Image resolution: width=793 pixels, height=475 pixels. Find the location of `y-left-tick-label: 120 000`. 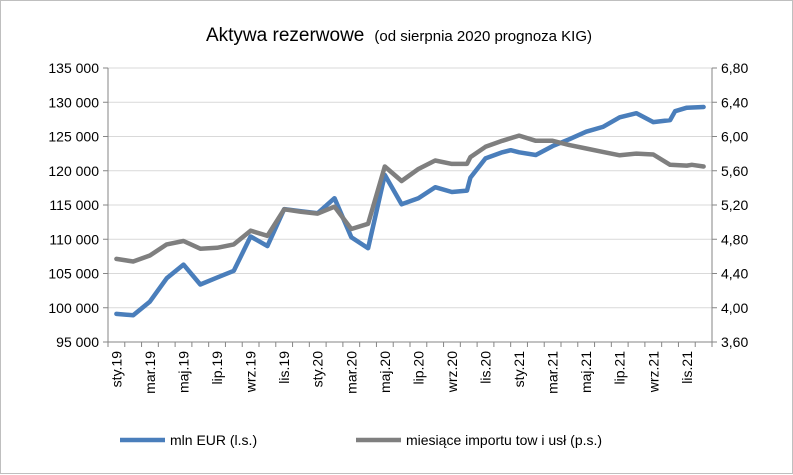

y-left-tick-label: 120 000 is located at coordinates (73, 171).